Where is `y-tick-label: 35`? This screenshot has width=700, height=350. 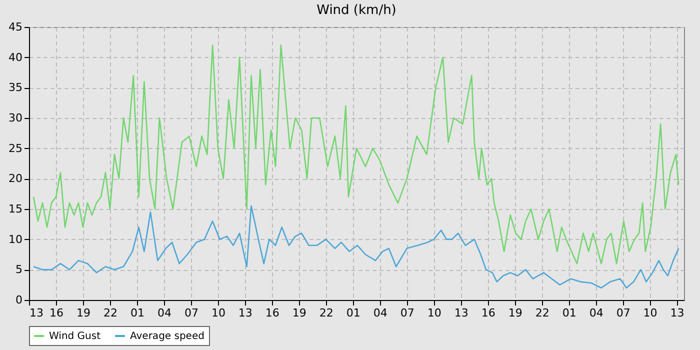 y-tick-label: 35 is located at coordinates (15, 87).